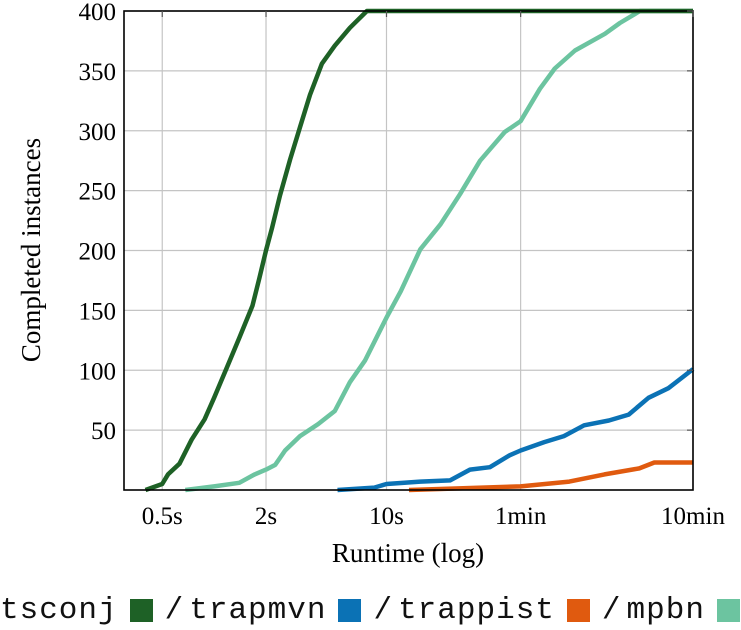  Describe the element at coordinates (693, 516) in the screenshot. I see `x-tick-label: 10min` at that location.